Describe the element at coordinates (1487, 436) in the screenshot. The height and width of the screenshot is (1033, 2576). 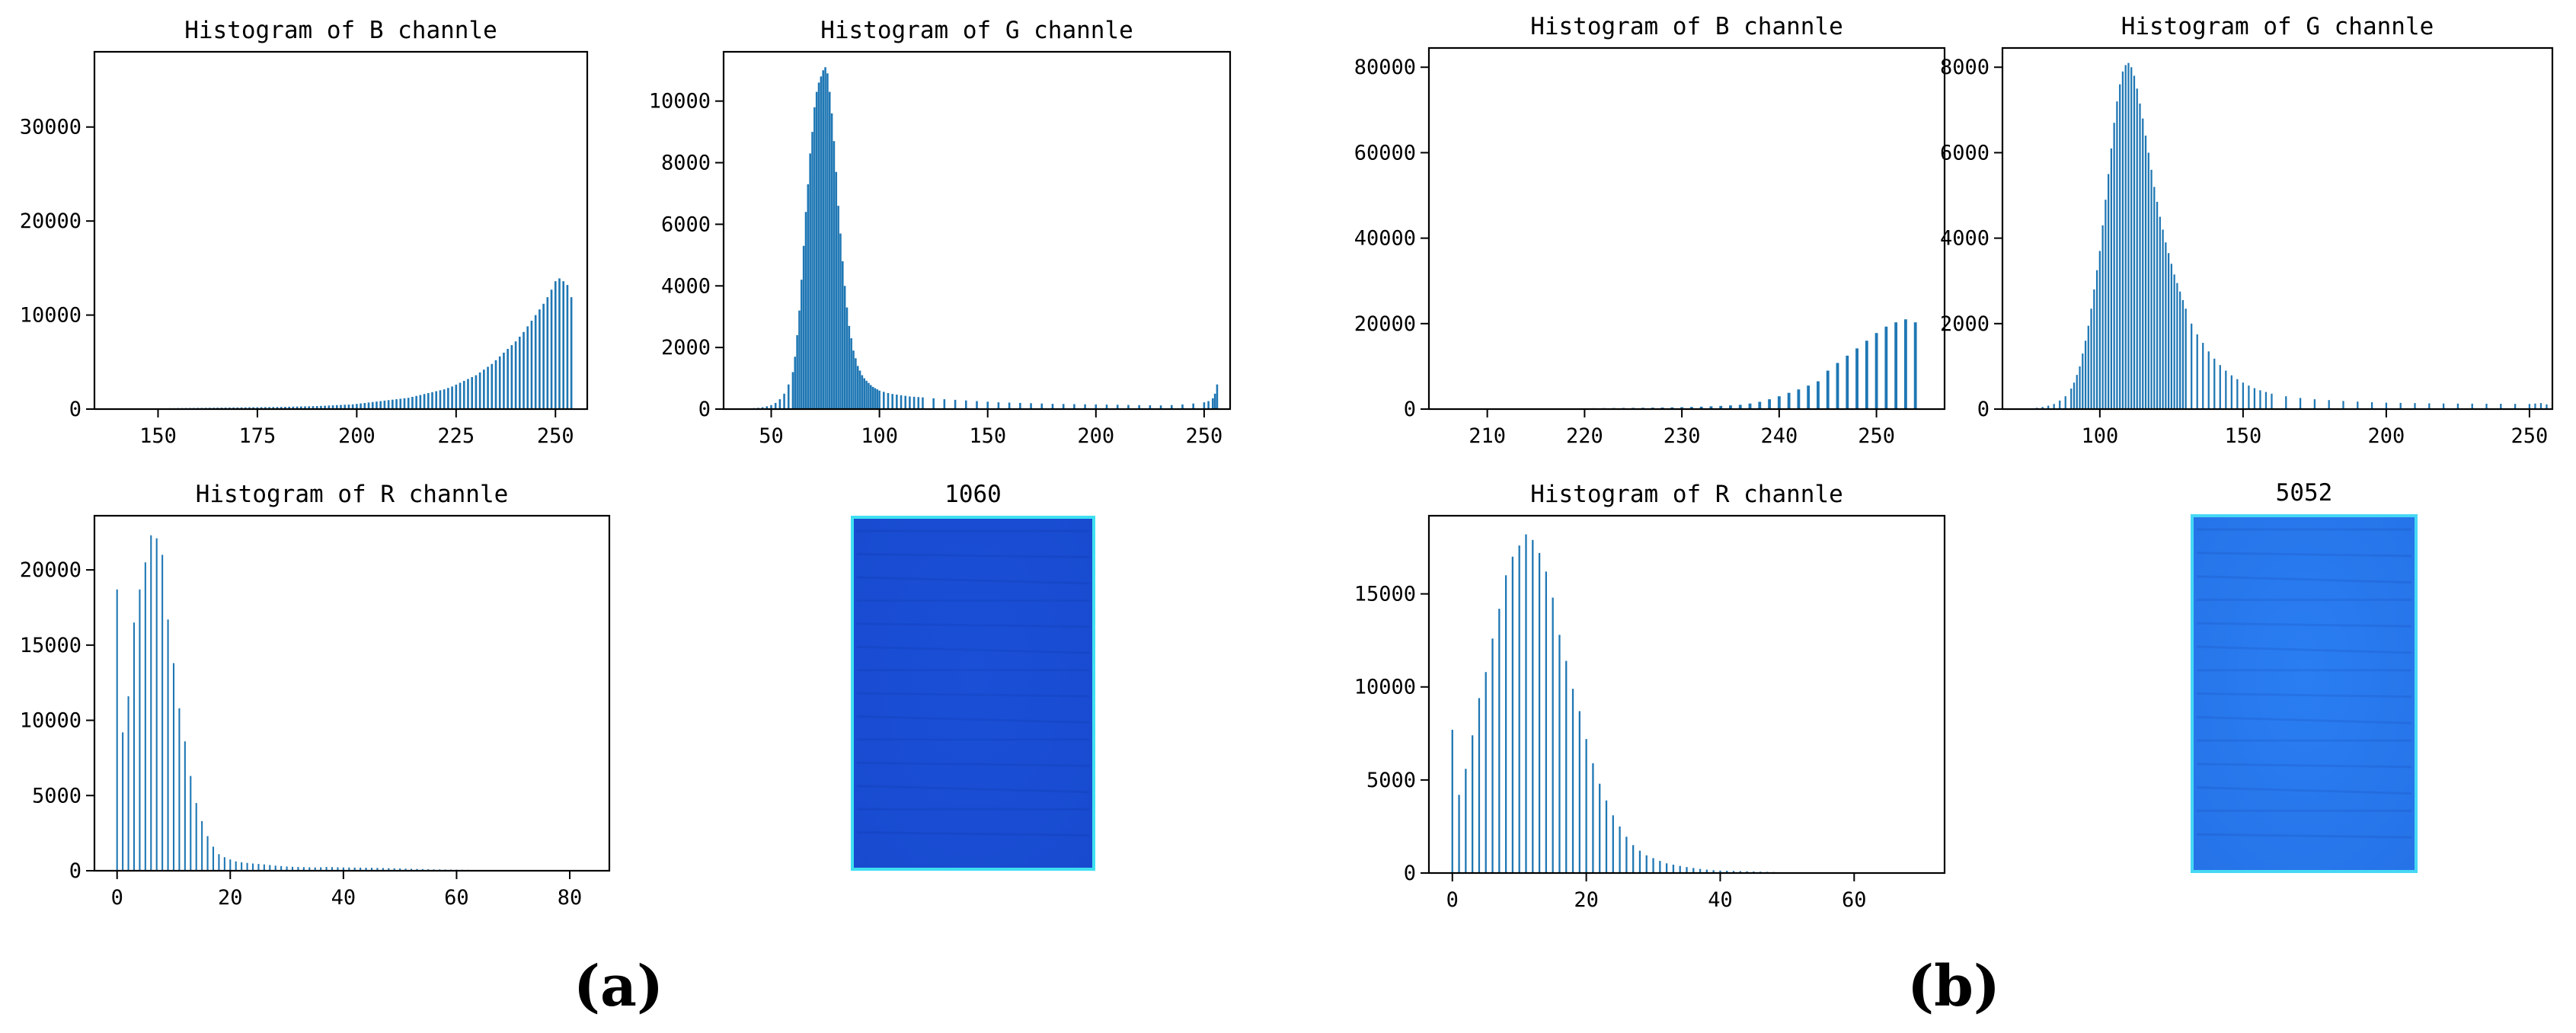
I see `x-tick-label: 210` at that location.